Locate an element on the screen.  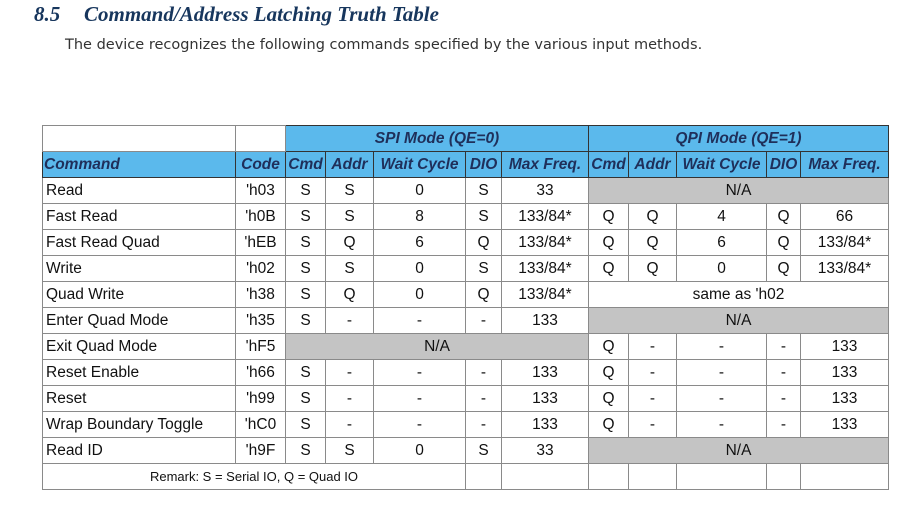
group-header-row: SPI Mode (QE=0) QPI Mode (QE=1) is located at coordinates (465, 138).